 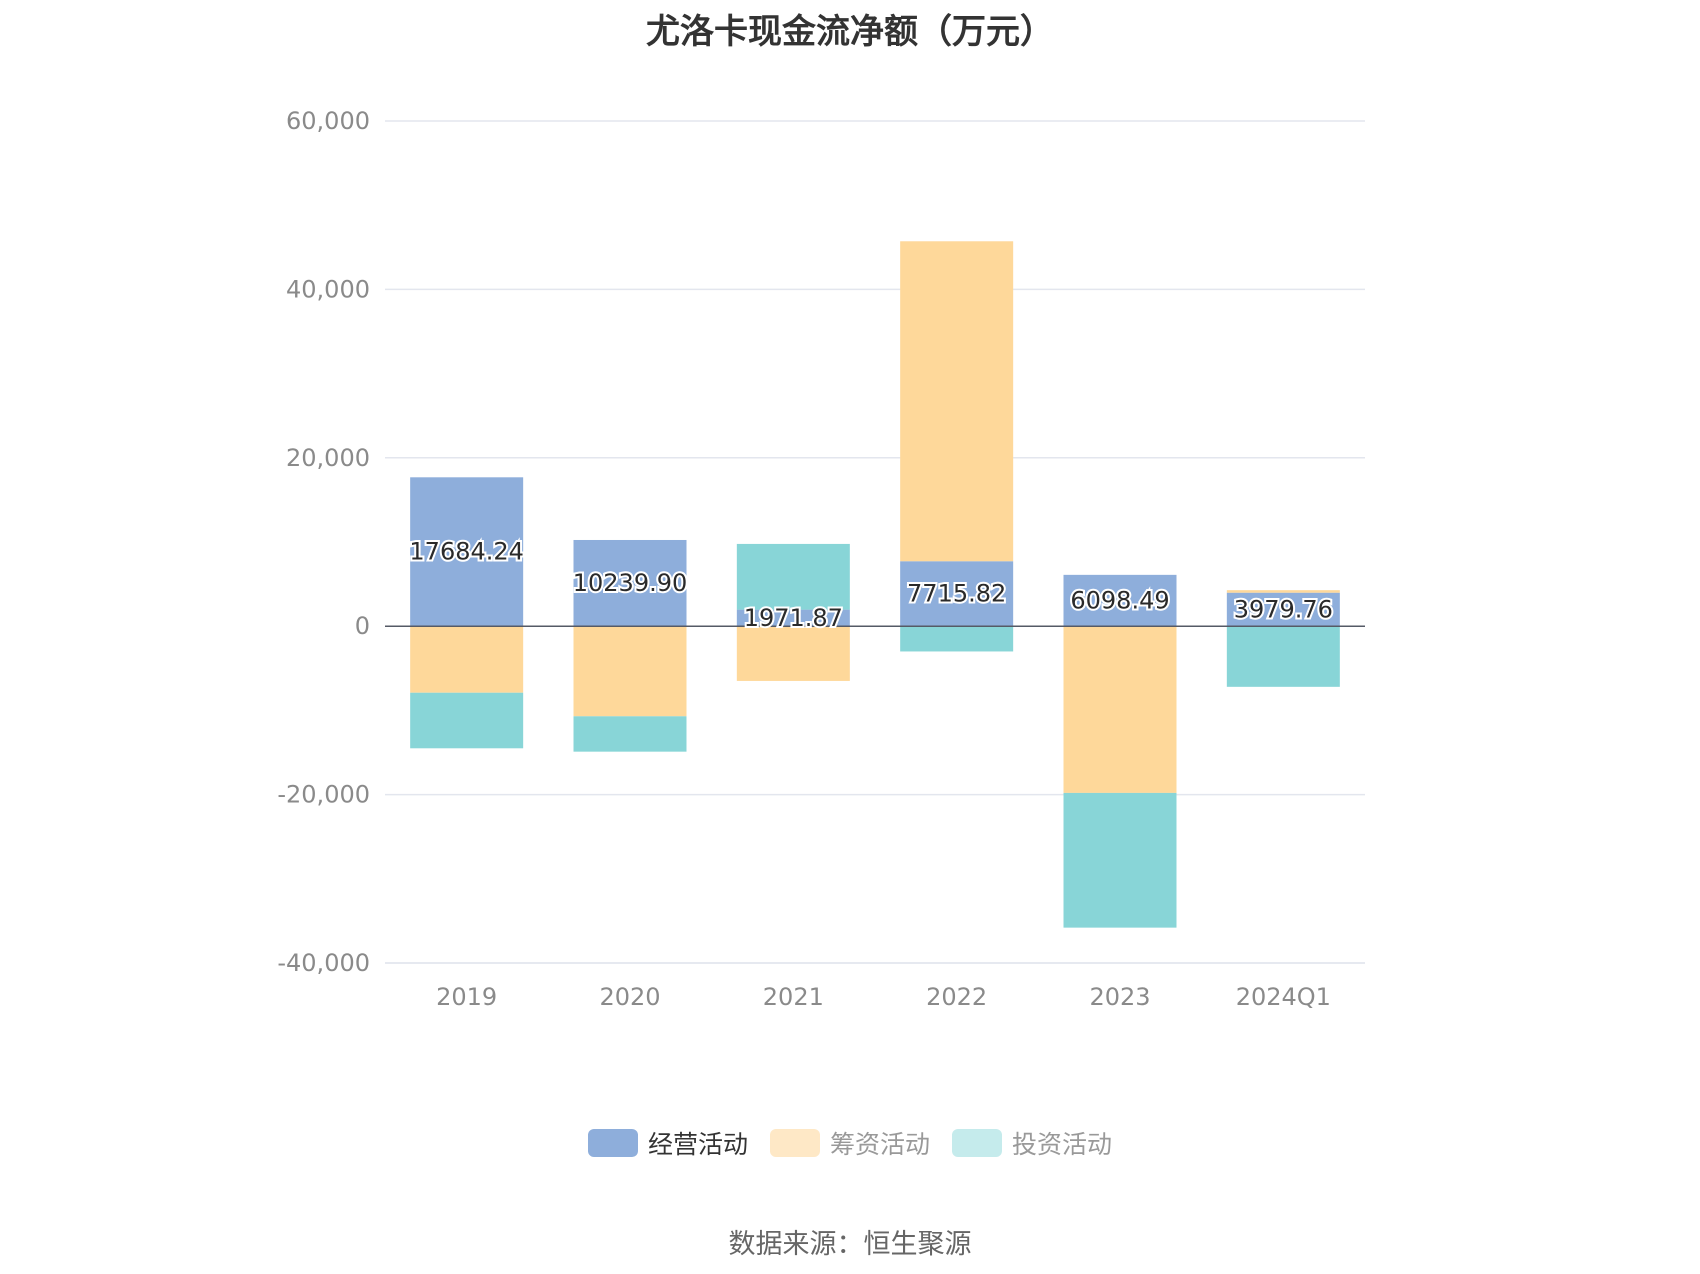 I want to click on x-tick-label: 2021, so click(x=793, y=997).